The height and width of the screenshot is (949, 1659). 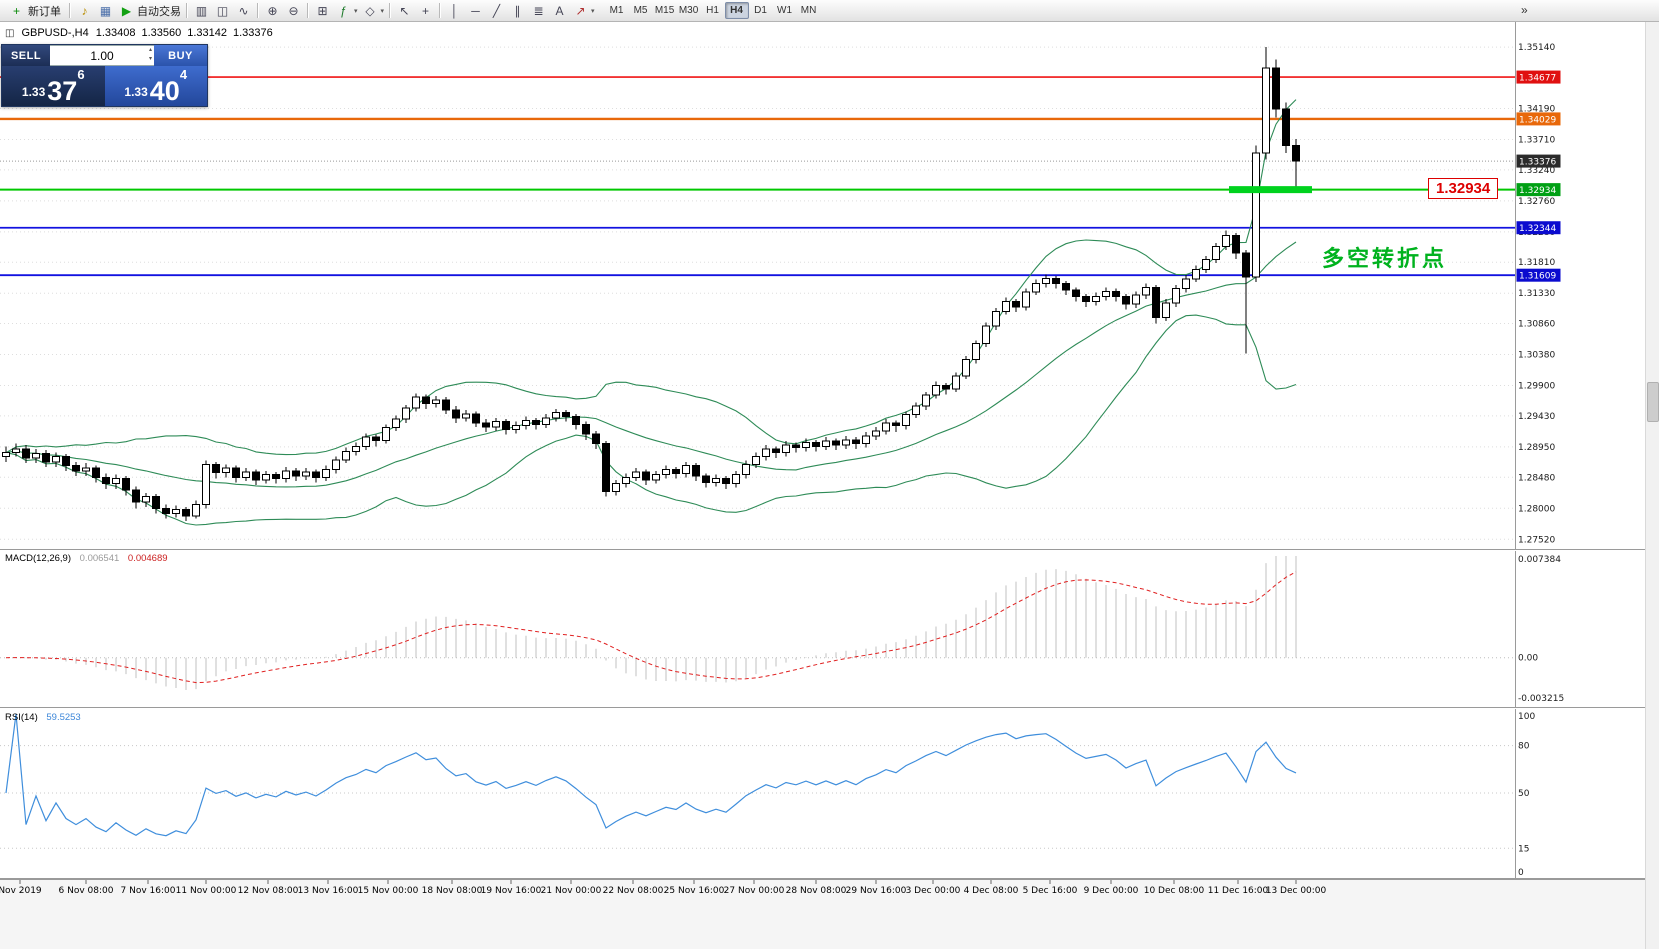 I want to click on svg-text: 1.28000, so click(x=1536, y=509).